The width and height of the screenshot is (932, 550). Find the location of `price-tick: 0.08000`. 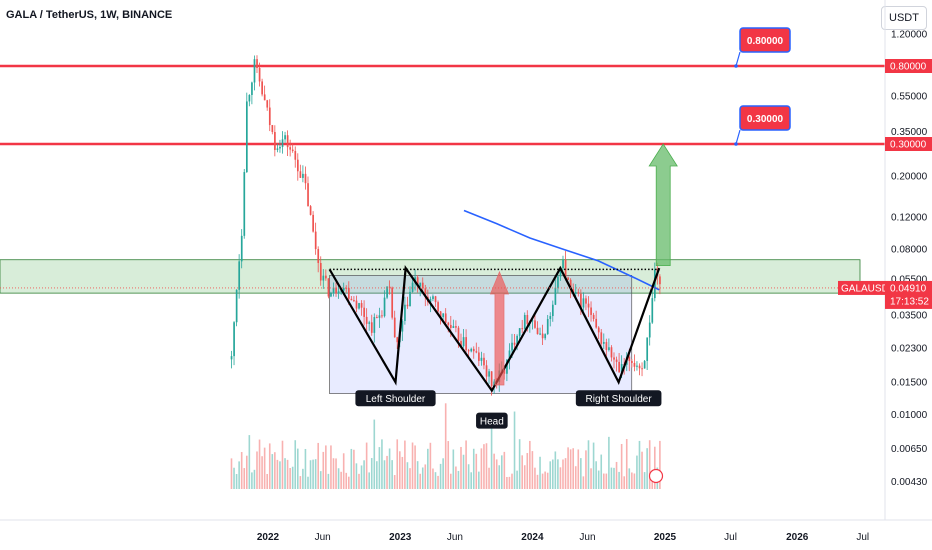

price-tick: 0.08000 is located at coordinates (909, 250).